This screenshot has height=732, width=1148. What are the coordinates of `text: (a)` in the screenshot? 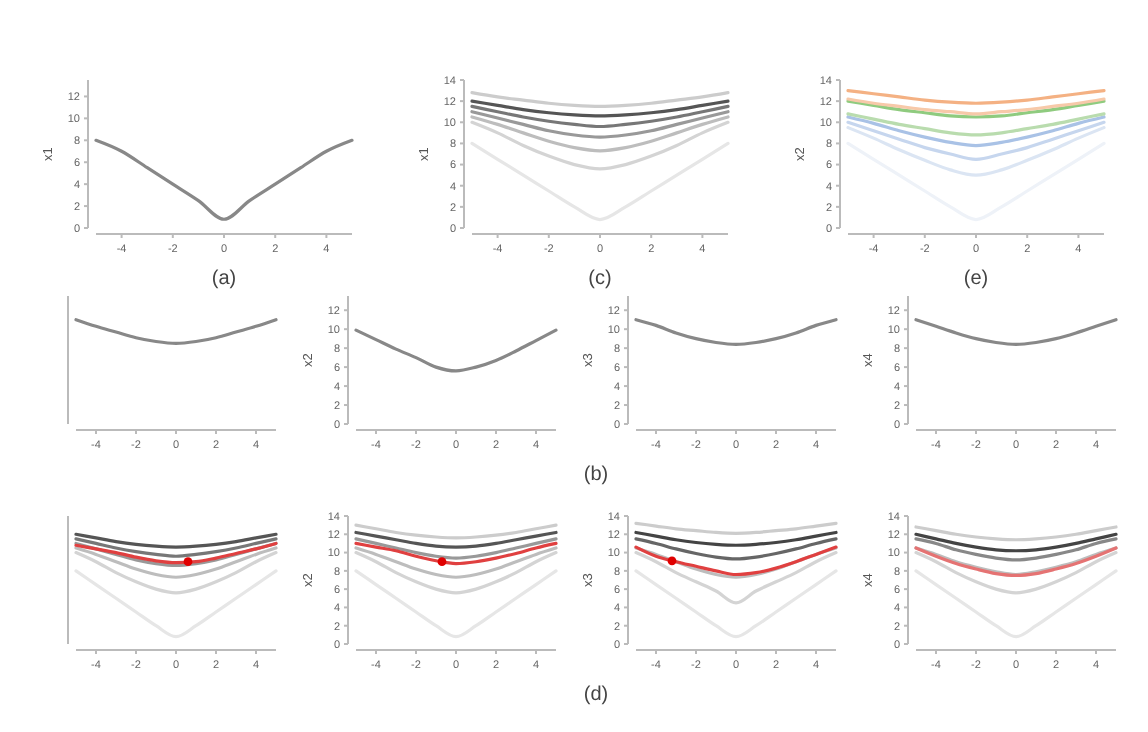 It's located at (224, 279).